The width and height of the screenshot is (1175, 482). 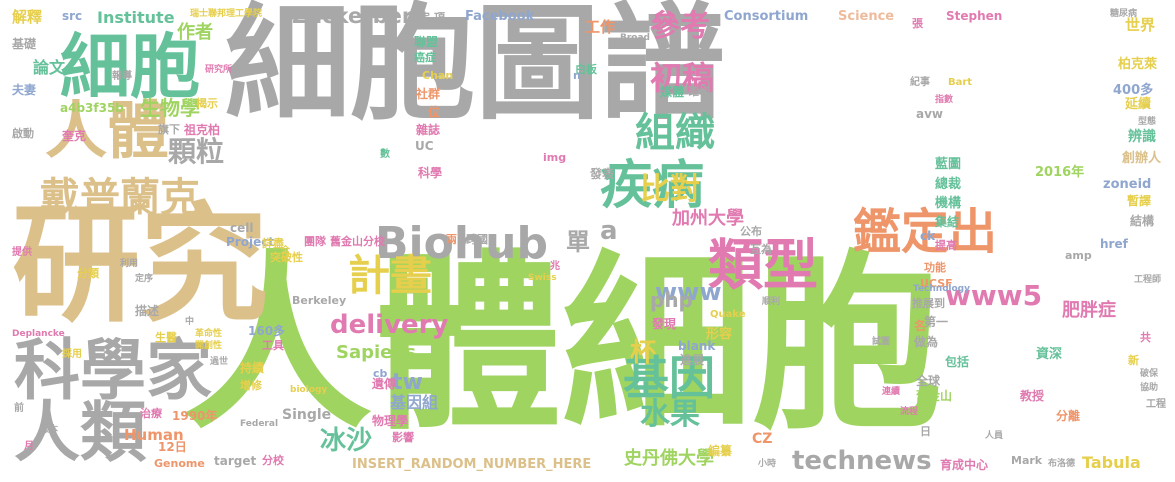 I want to click on cloud-word: 總裁, so click(x=948, y=184).